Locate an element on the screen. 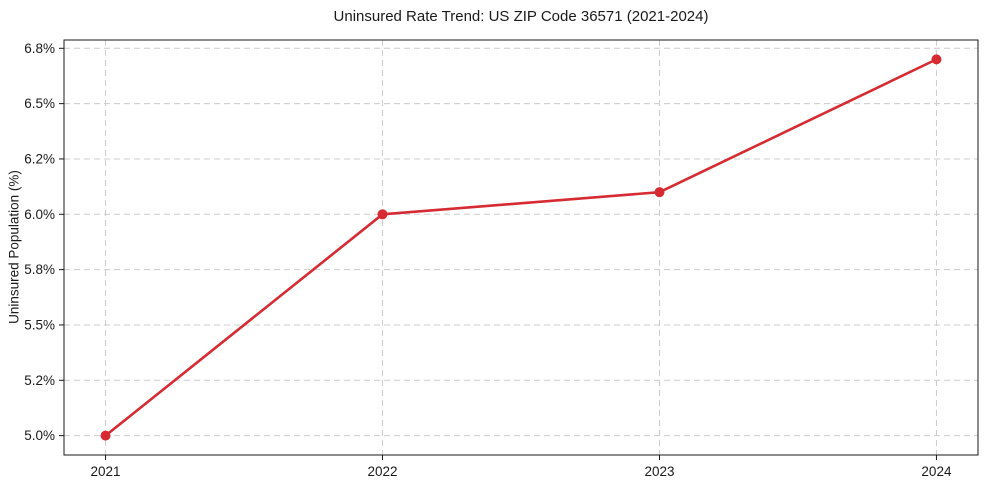  y-tick-label: 6.0% is located at coordinates (39, 214).